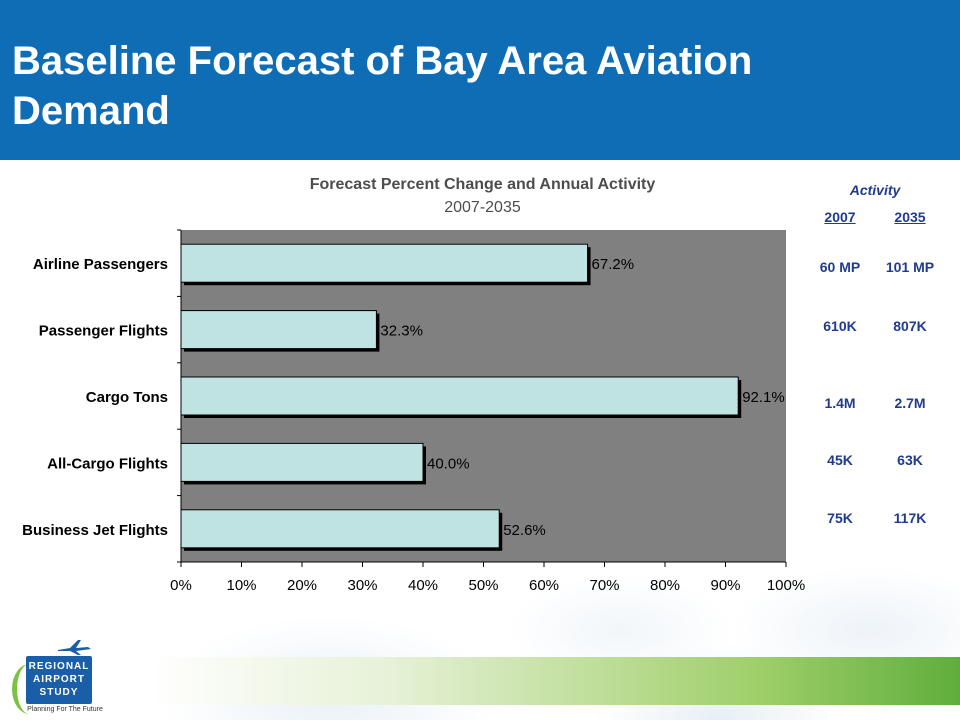 This screenshot has height=720, width=960. Describe the element at coordinates (786, 585) in the screenshot. I see `x-tick-label: 100%` at that location.